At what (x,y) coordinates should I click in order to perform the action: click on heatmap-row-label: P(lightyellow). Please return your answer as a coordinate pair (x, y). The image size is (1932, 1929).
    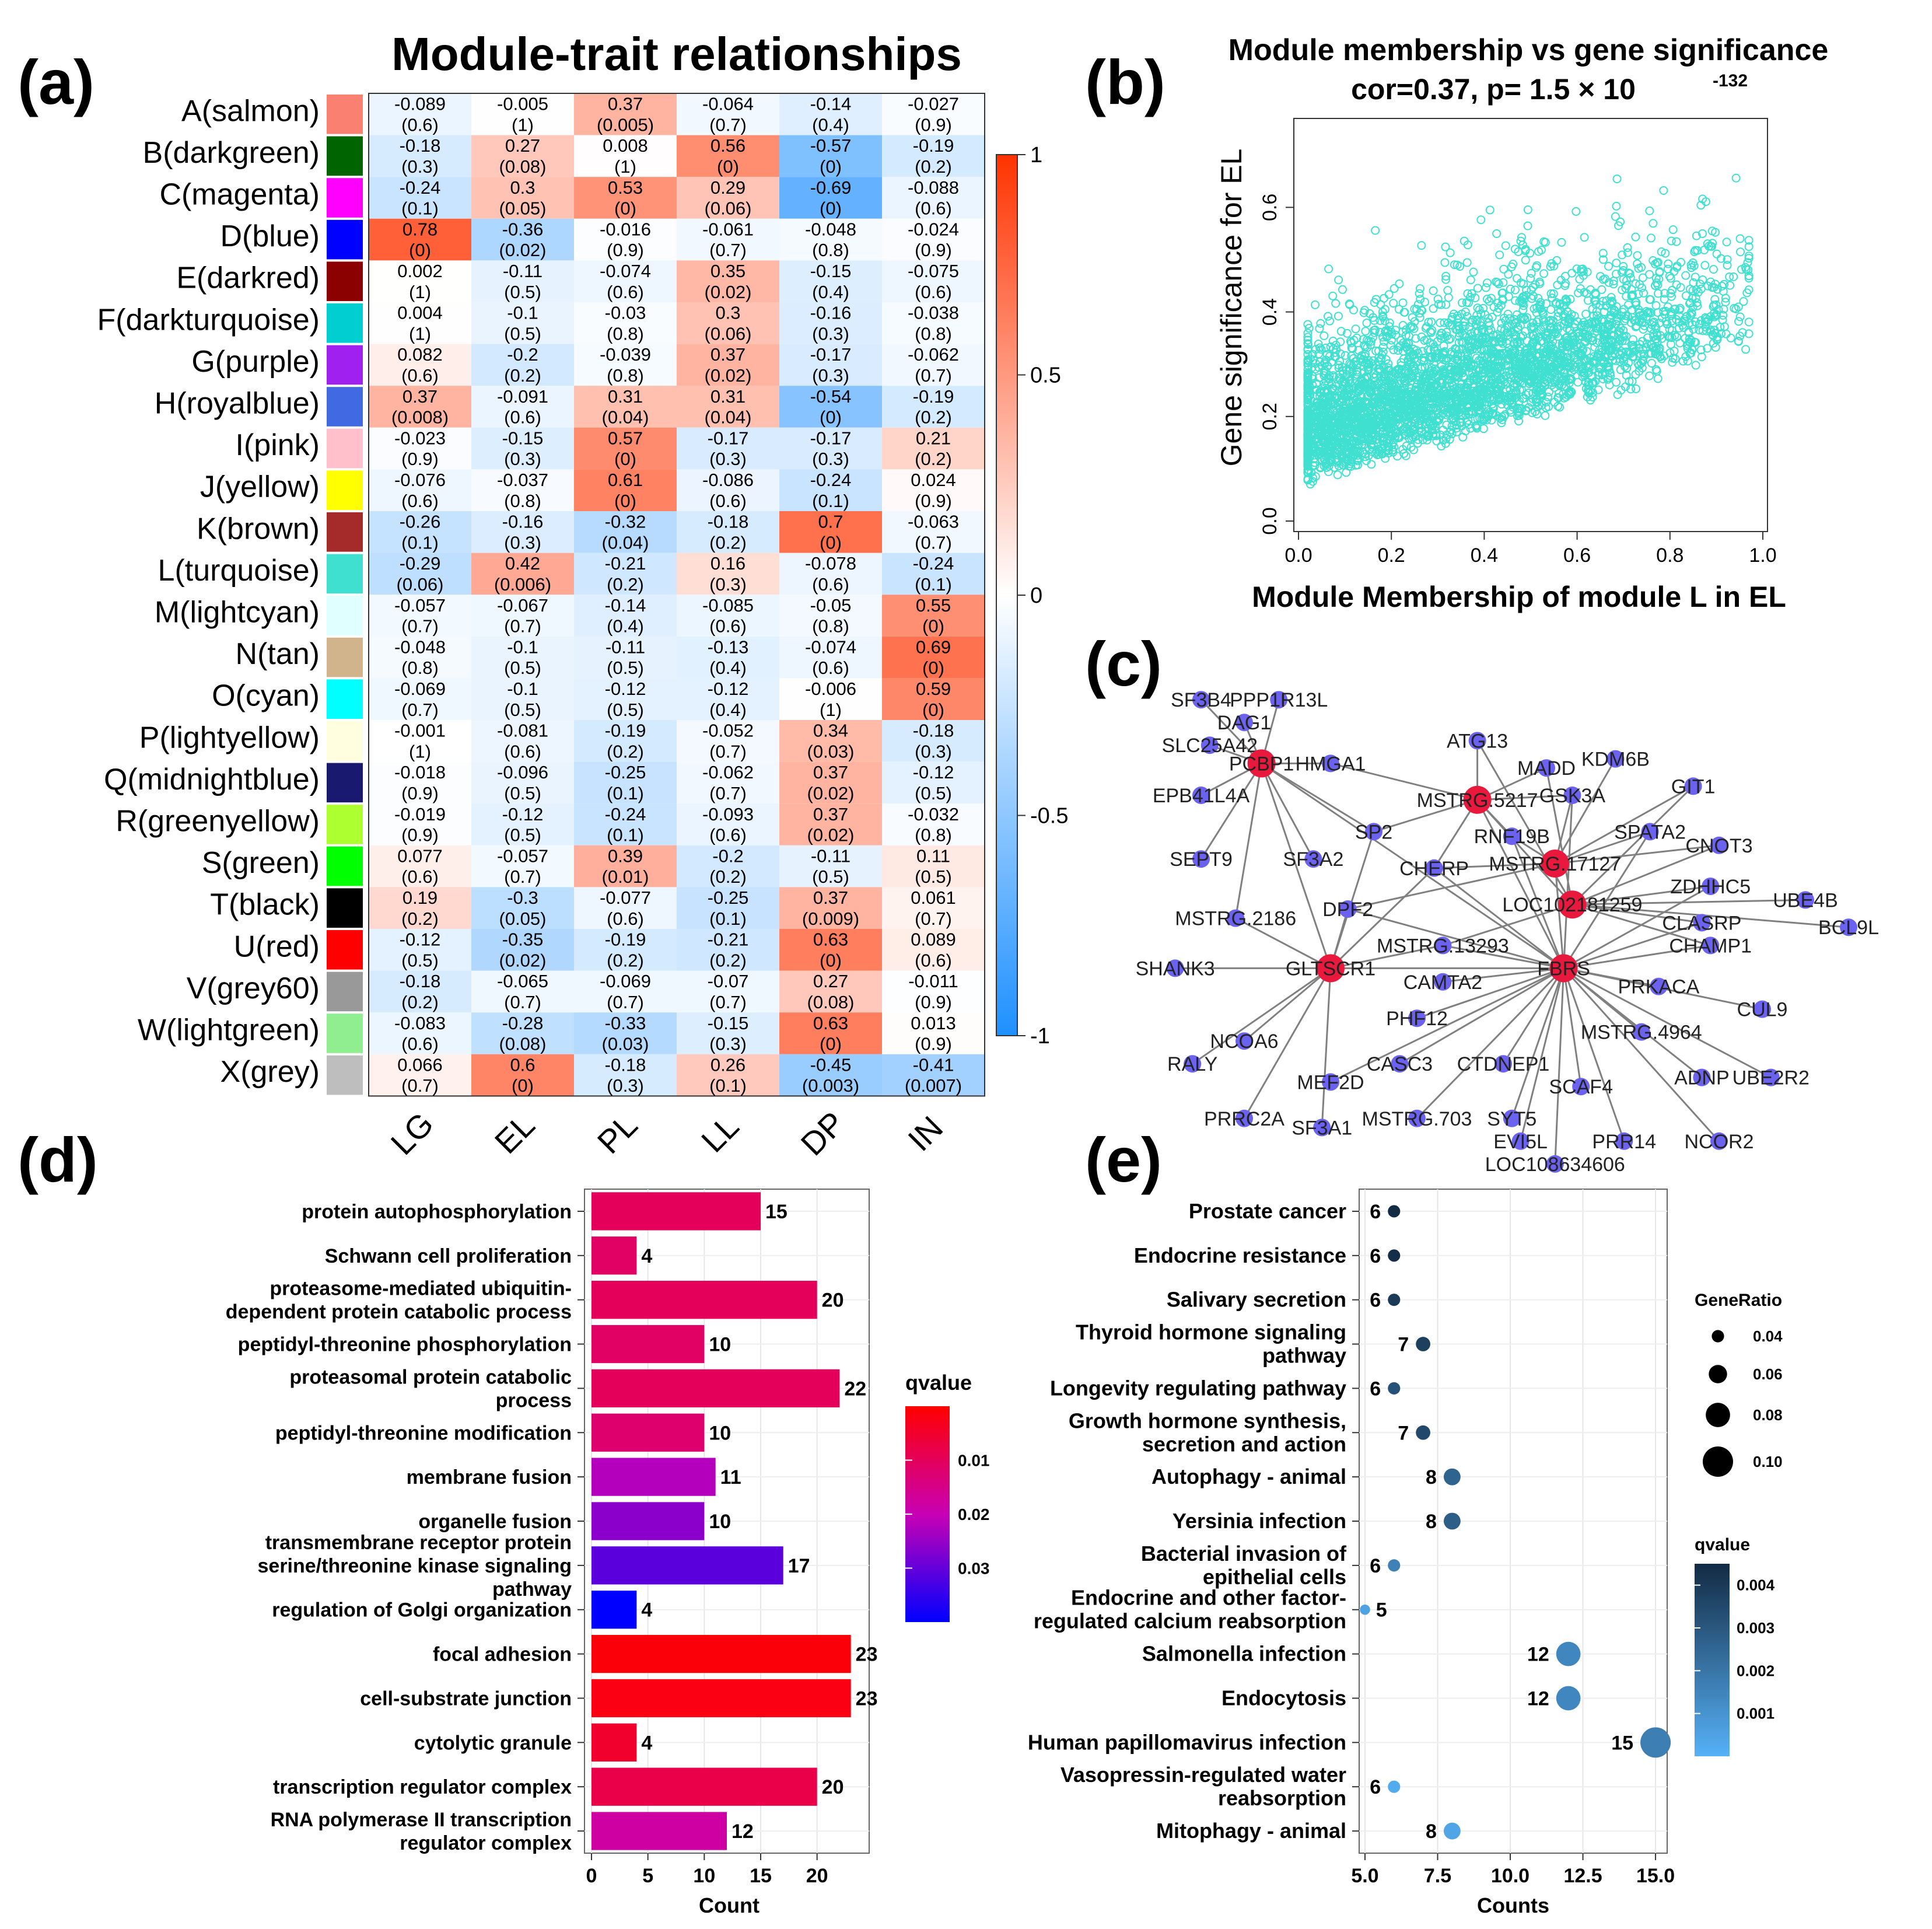
    Looking at the image, I should click on (229, 737).